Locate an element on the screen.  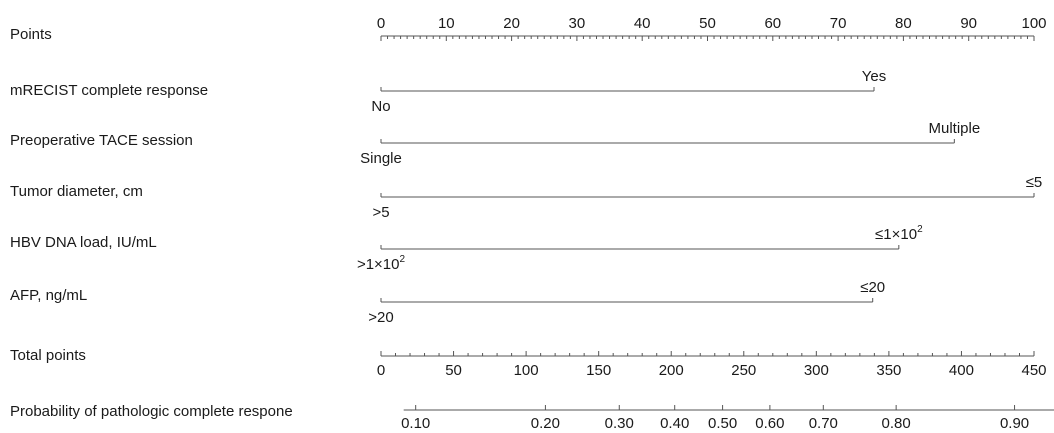
probability-tick-label: 0.90 is located at coordinates (1014, 423).